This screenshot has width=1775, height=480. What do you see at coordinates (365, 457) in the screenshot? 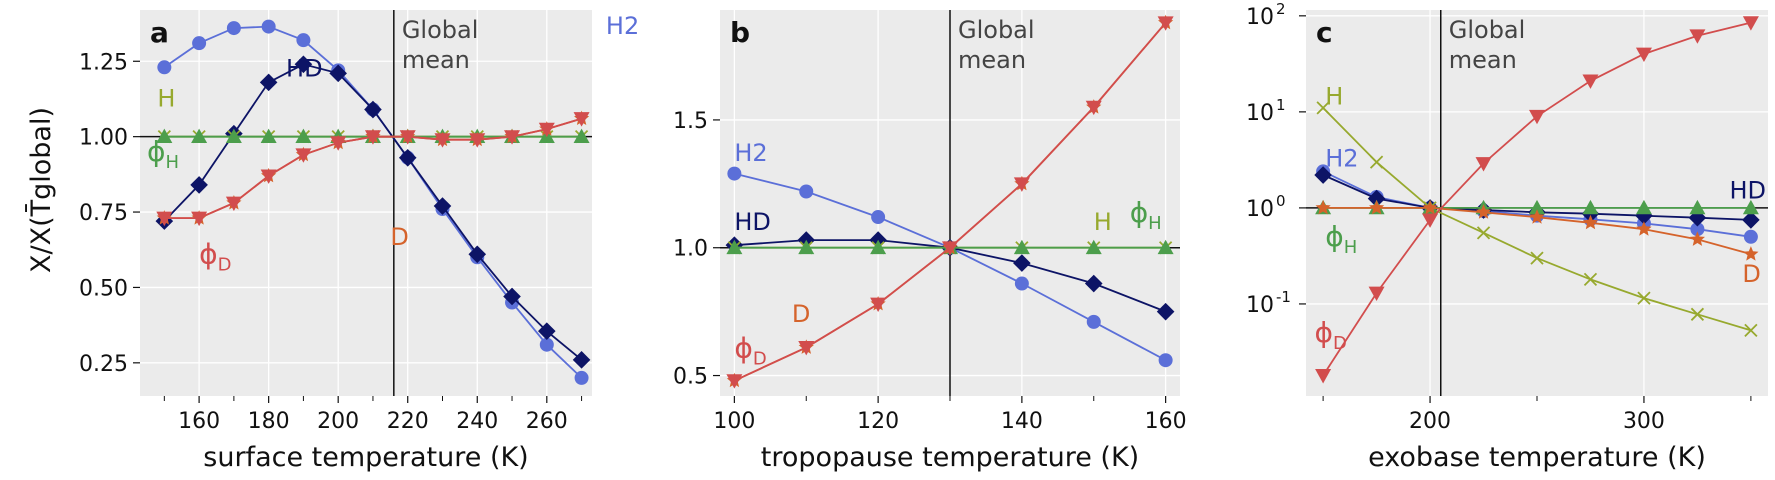
I see `x-axis-label: surface temperature (K)` at bounding box center [365, 457].